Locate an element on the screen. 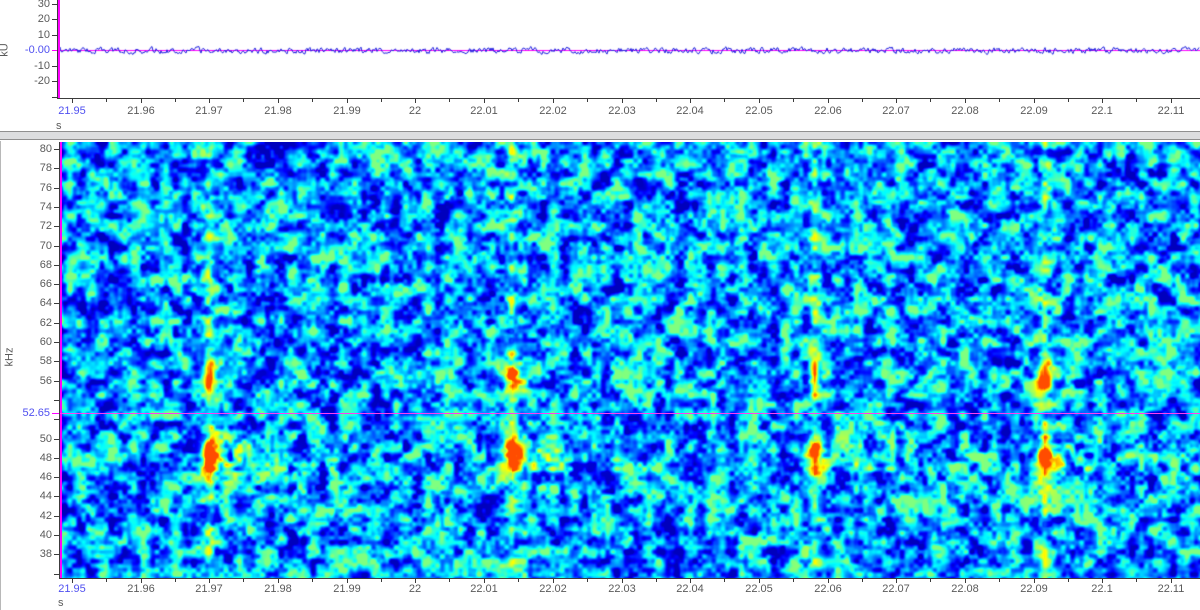 The height and width of the screenshot is (610, 1200). spectrogram-frequency-cursor-line is located at coordinates (630, 413).